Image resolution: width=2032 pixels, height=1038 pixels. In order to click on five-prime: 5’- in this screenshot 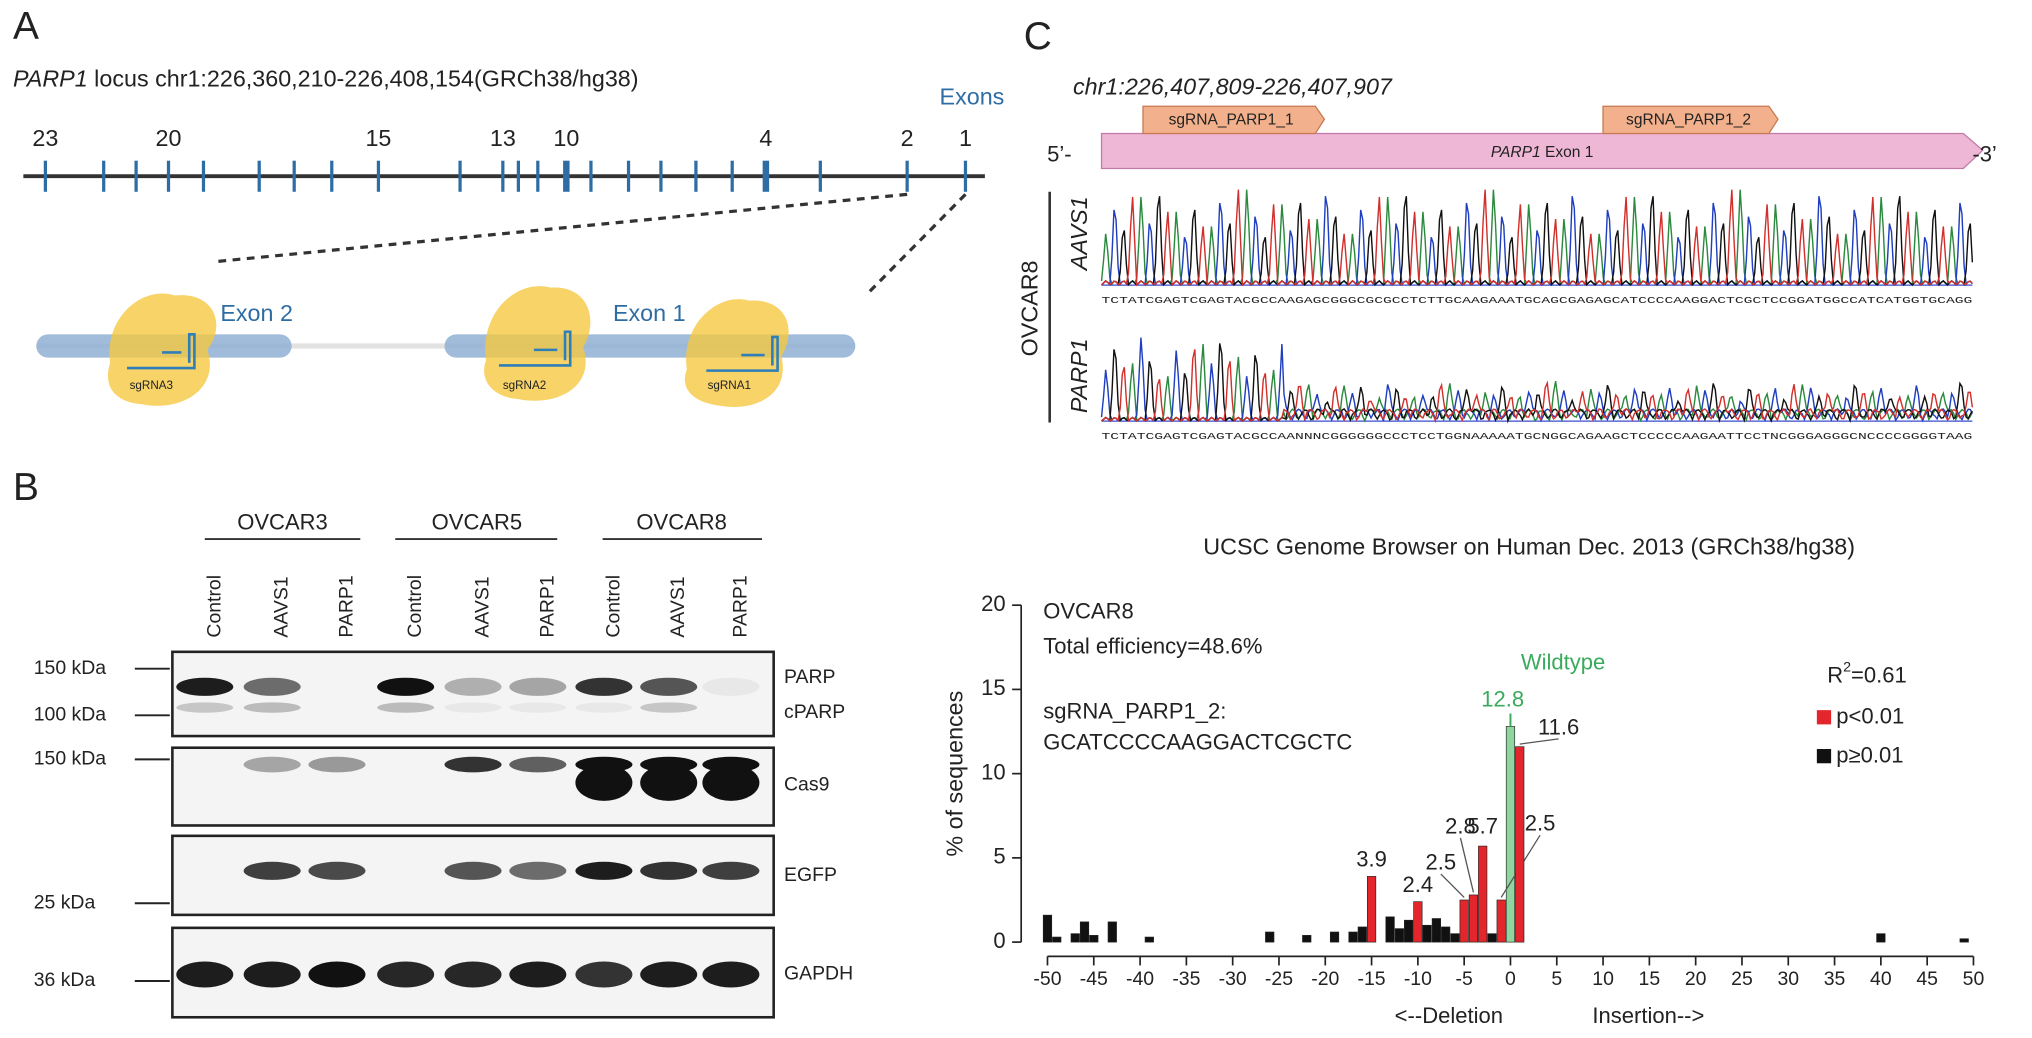, I will do `click(1059, 153)`.